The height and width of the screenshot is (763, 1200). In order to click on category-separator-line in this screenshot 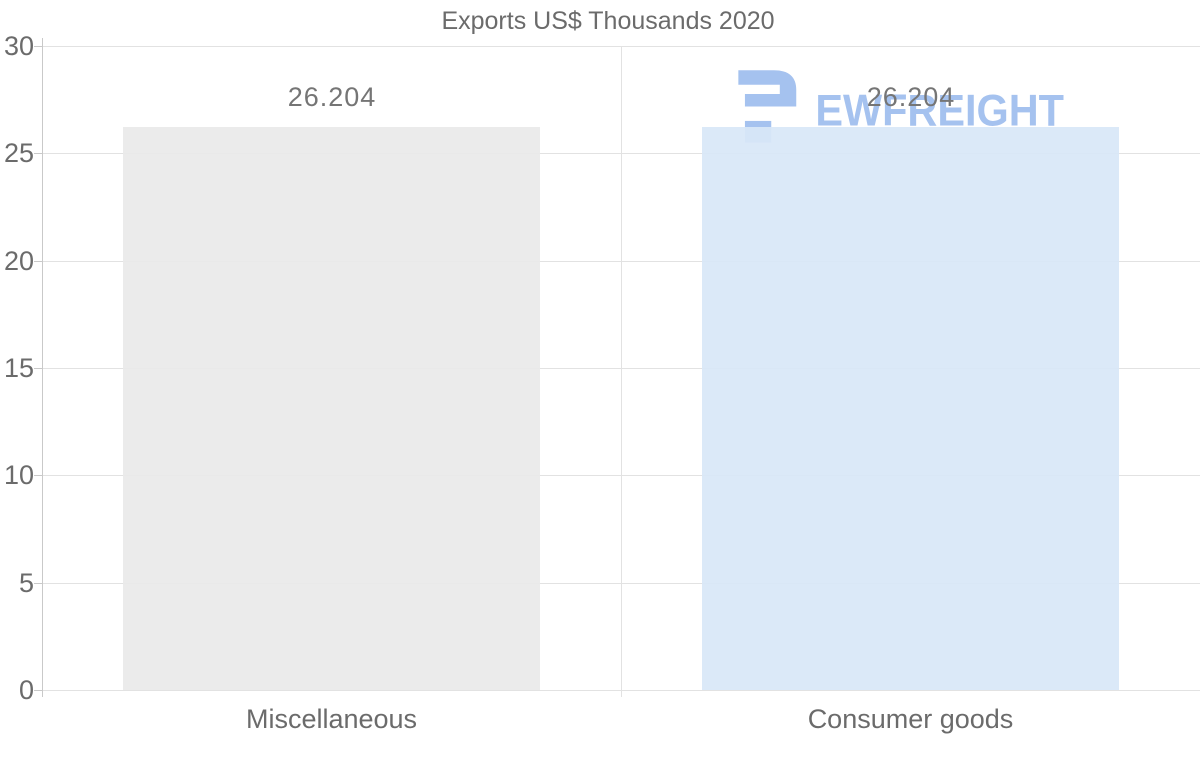, I will do `click(621, 371)`.